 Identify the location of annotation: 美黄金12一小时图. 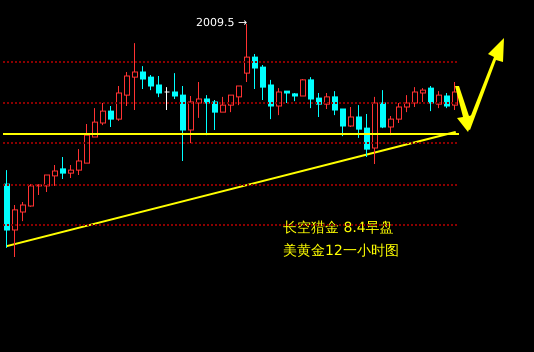
(341, 251).